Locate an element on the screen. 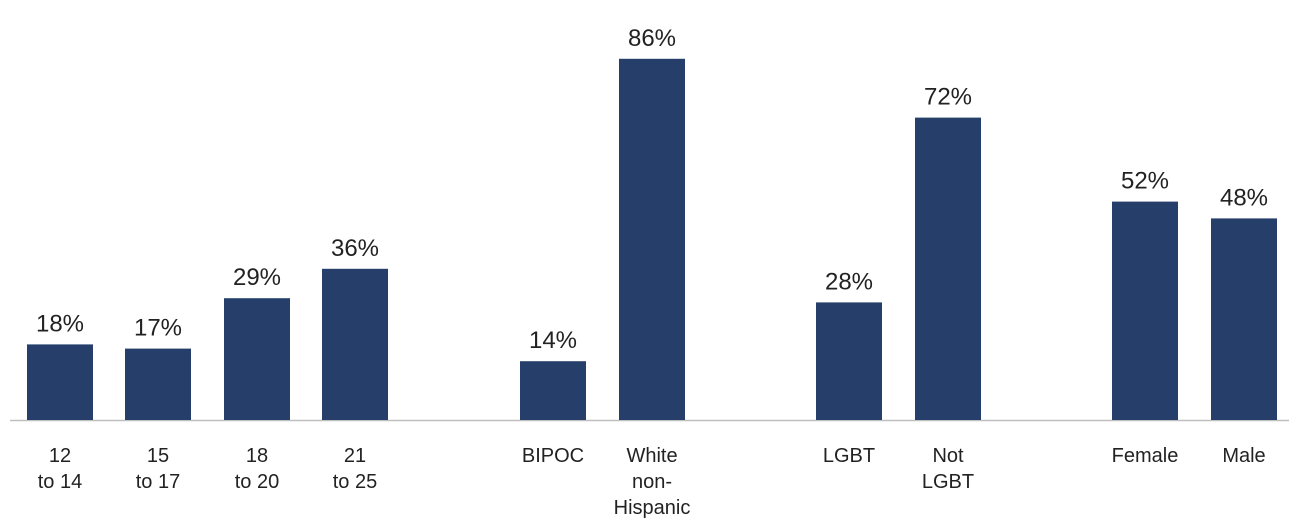 Image resolution: width=1289 pixels, height=529 pixels. x-tick-label-lgbt: LGBT is located at coordinates (849, 456).